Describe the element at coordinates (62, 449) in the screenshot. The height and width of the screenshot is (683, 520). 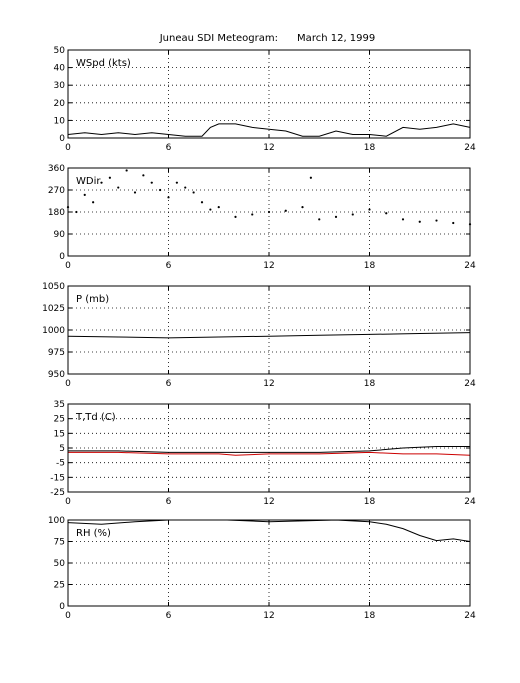
I see `y-tick-label: 5` at that location.